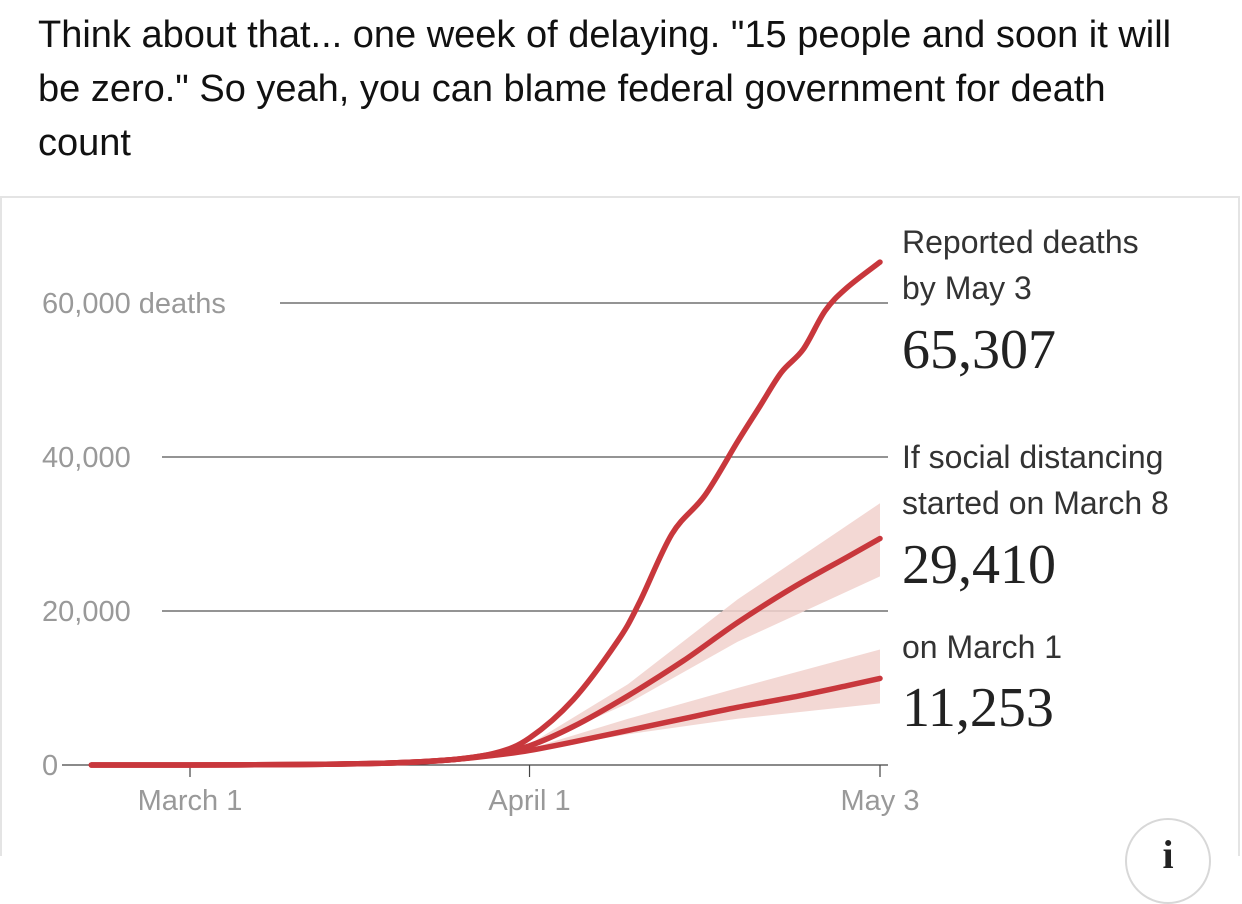  What do you see at coordinates (978, 708) in the screenshot?
I see `annotation-value: 11,253` at bounding box center [978, 708].